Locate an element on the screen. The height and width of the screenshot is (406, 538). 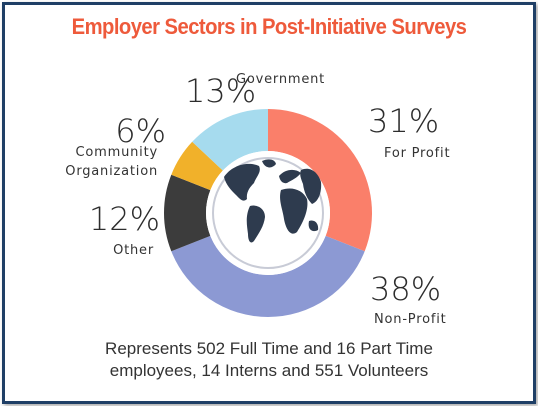
category-label-government: Government is located at coordinates (280, 79).